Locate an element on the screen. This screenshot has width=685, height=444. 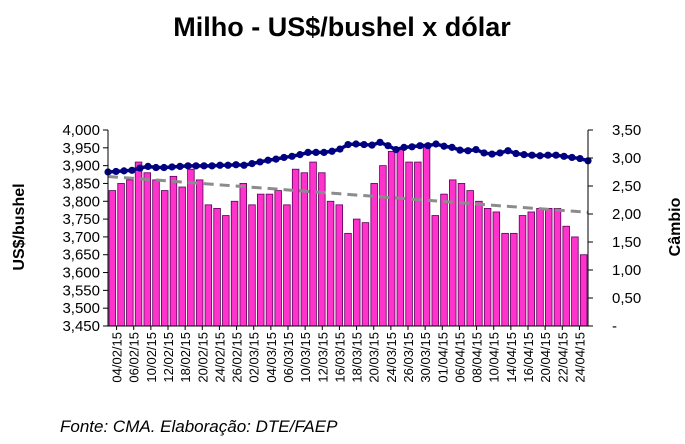
y-tick-label: 3,450 is located at coordinates (81, 326).